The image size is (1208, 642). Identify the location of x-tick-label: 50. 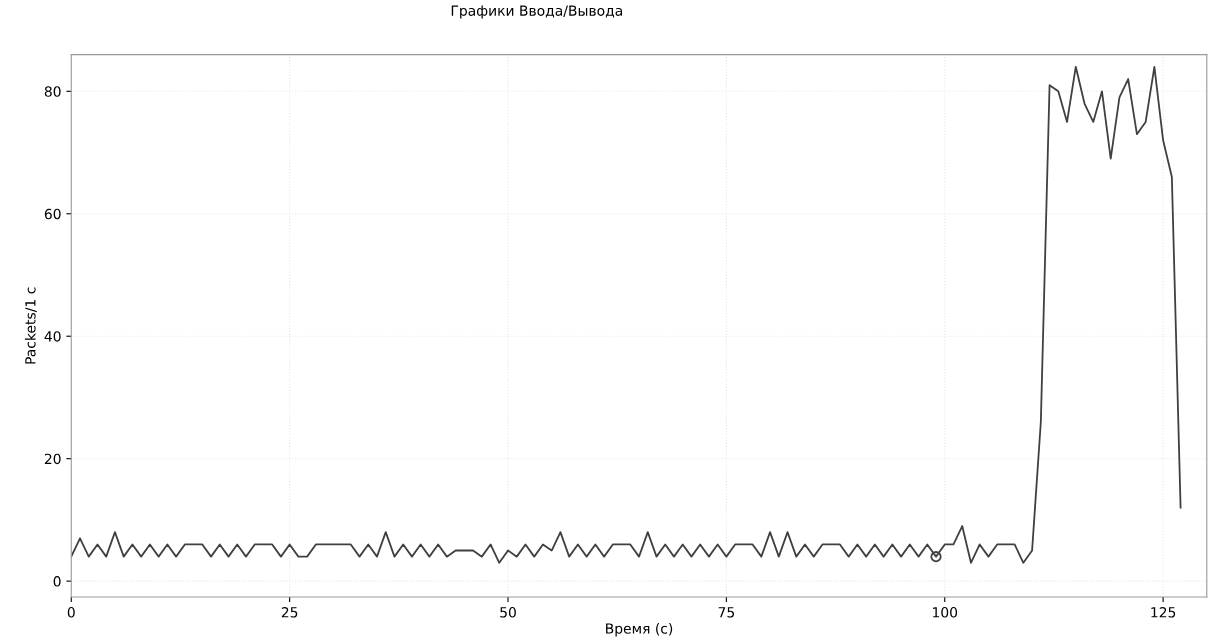
(508, 612).